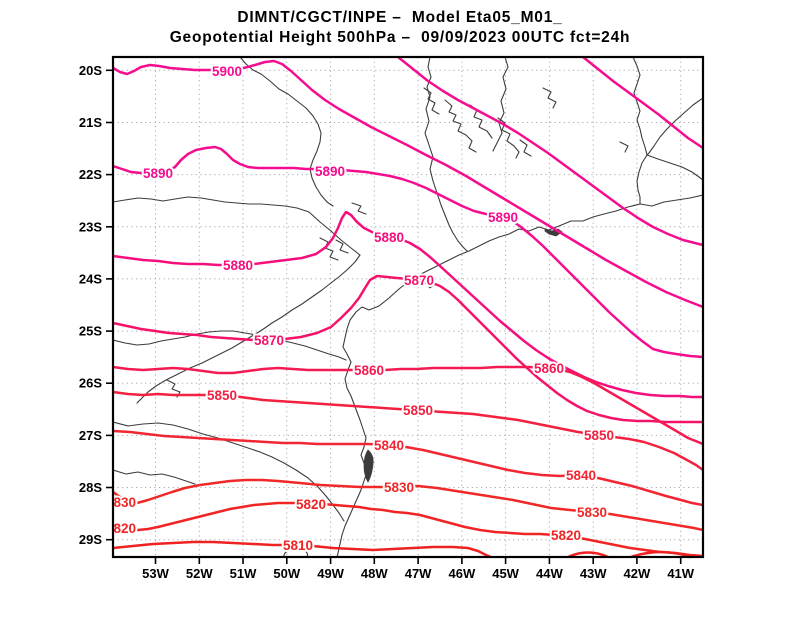 The height and width of the screenshot is (618, 800). Describe the element at coordinates (418, 573) in the screenshot. I see `x-axis-label: 47W` at that location.